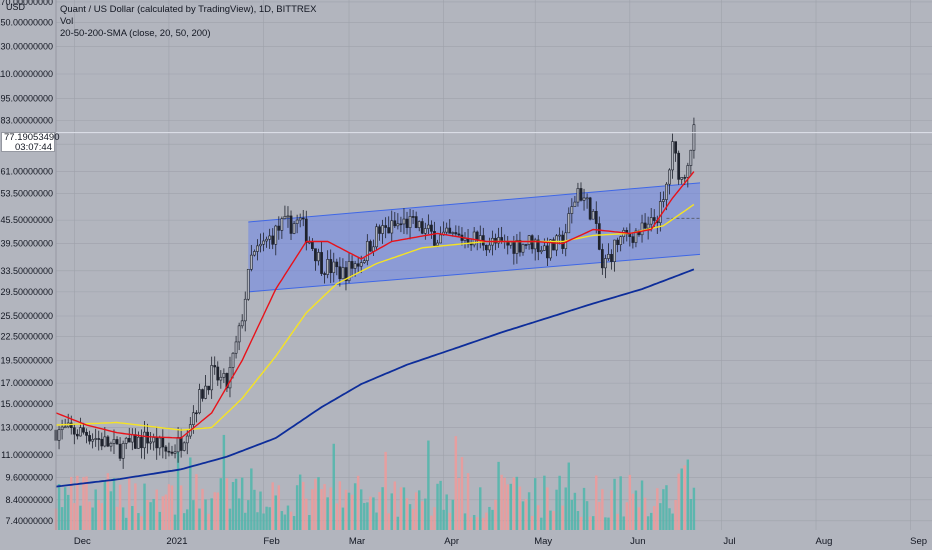 The height and width of the screenshot is (550, 932). Describe the element at coordinates (375, 482) in the screenshot. I see `volume-bars` at that location.